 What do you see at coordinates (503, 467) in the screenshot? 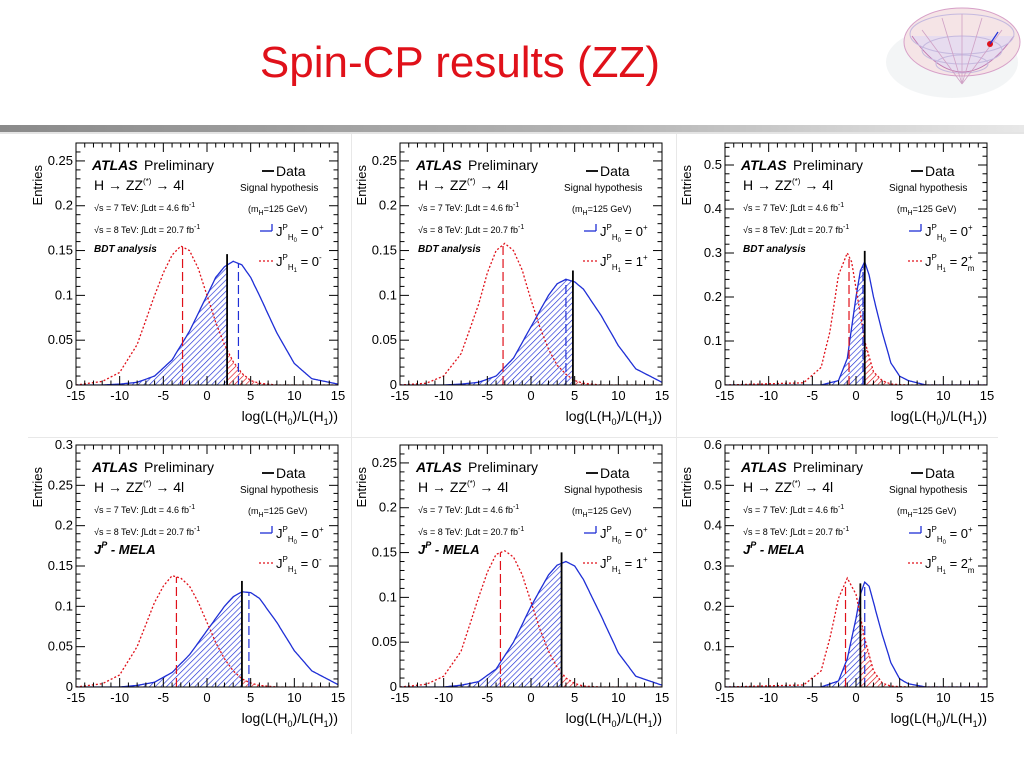
I see `preliminary-label: Preliminary` at bounding box center [503, 467].